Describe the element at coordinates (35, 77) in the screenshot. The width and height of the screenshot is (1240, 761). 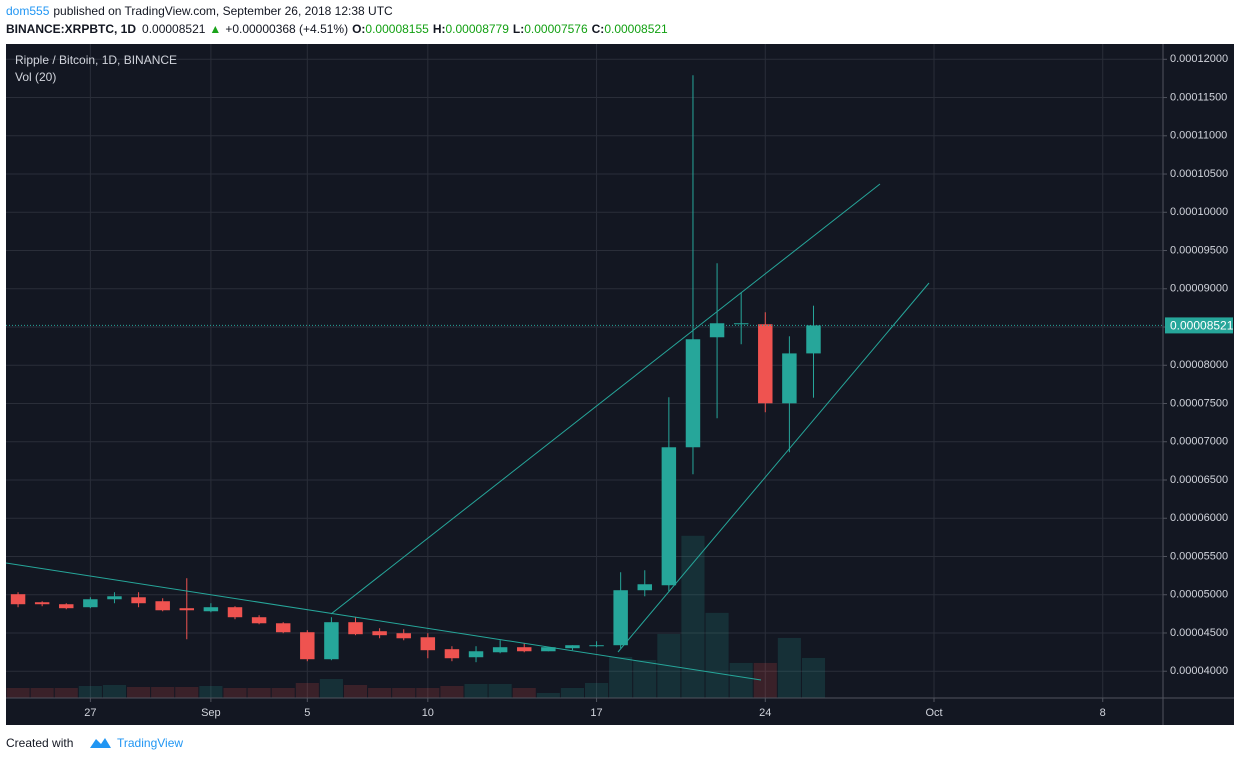
I see `volume-legend: Vol (20)` at that location.